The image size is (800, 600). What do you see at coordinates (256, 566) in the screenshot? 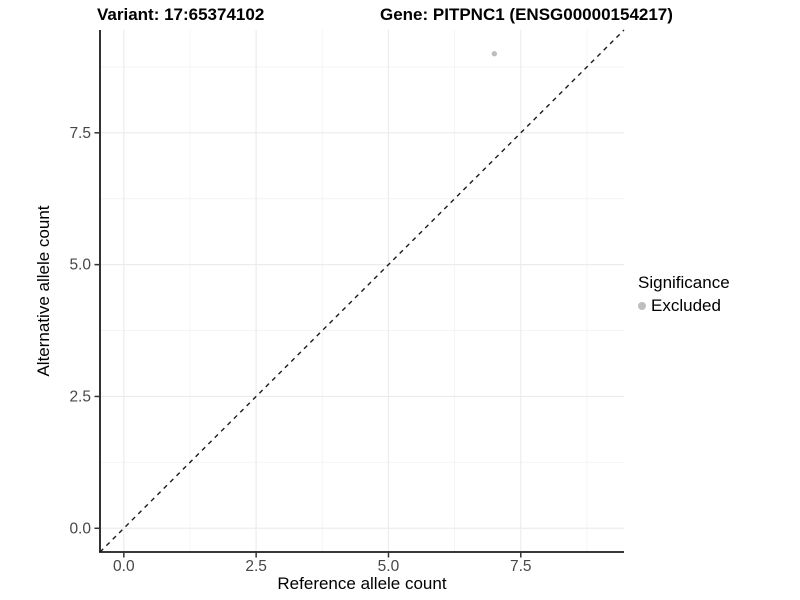
I see `x-tick-label: 2.5` at bounding box center [256, 566].